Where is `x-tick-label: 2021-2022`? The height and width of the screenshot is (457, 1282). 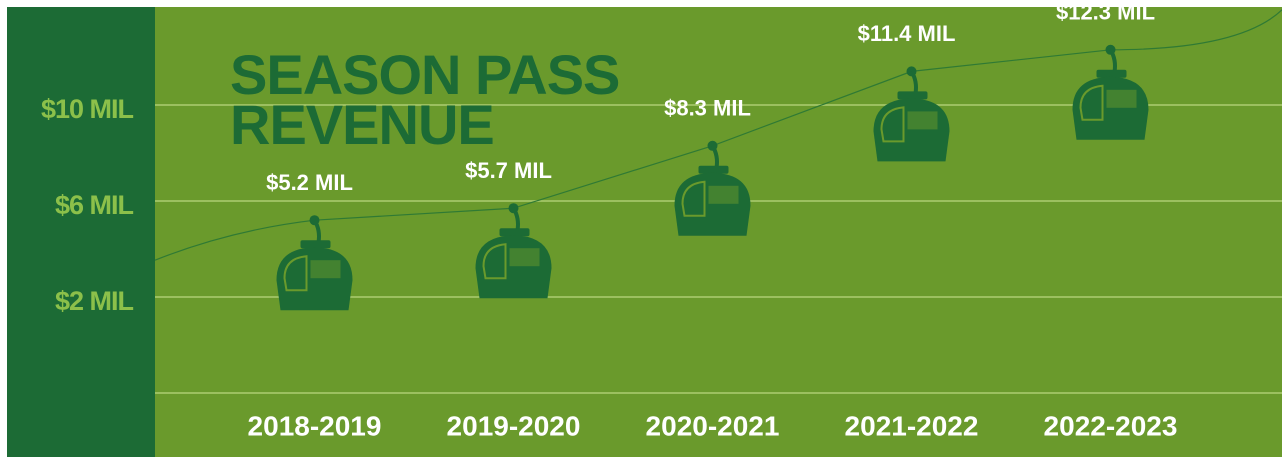
x-tick-label: 2021-2022 is located at coordinates (912, 425).